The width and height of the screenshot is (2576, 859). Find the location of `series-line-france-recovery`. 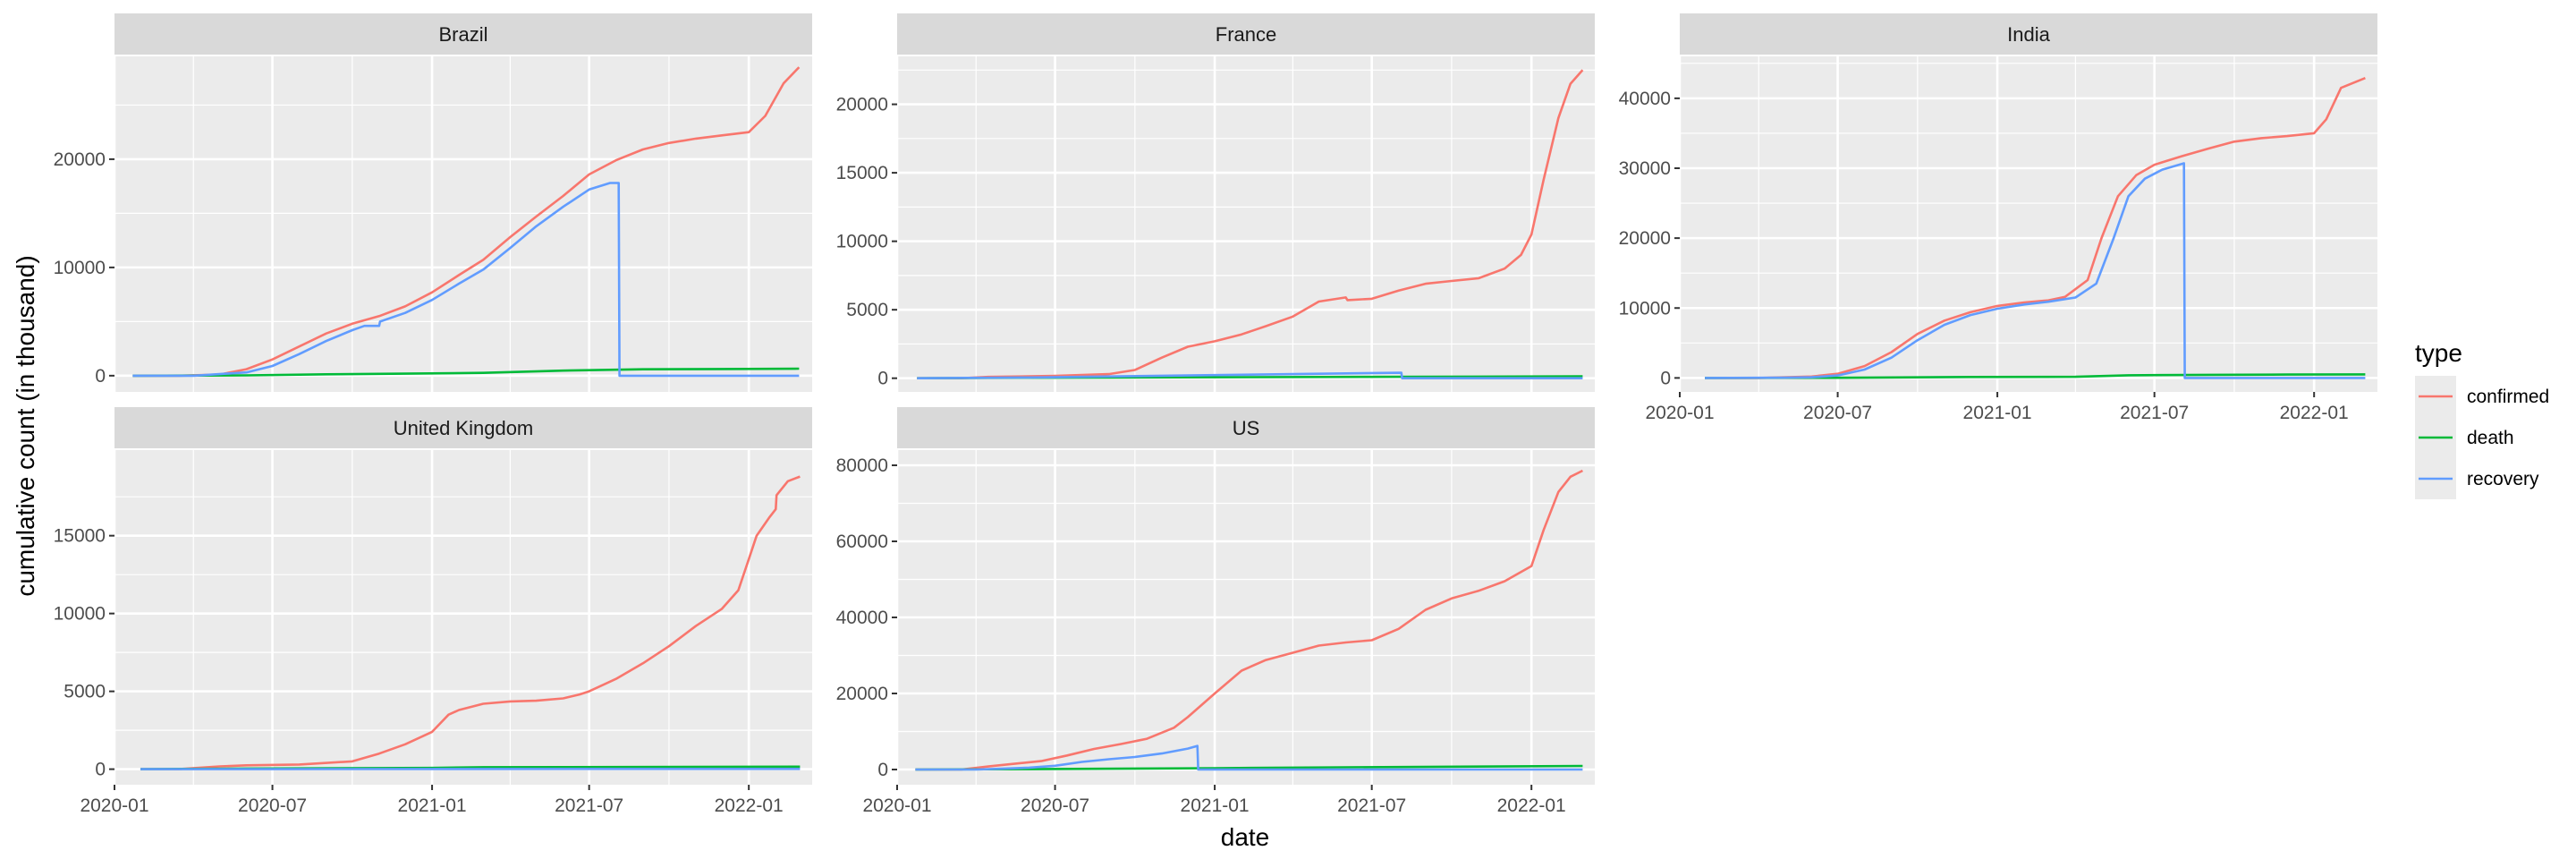

series-line-france-recovery is located at coordinates (1250, 375).